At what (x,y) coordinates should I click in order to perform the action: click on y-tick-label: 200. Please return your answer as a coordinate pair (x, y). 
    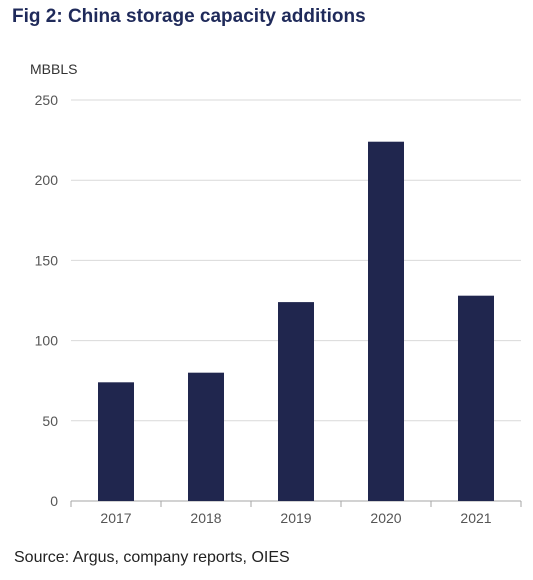
    Looking at the image, I should click on (47, 180).